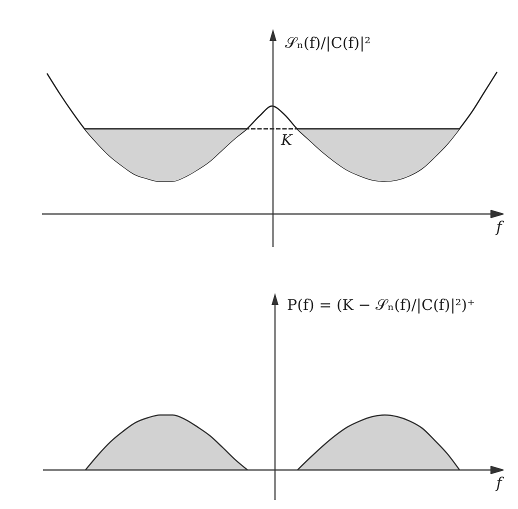 The width and height of the screenshot is (518, 509). I want to click on y-axis-title: 𝒮ₙ(f)/|C(f)|², so click(328, 43).